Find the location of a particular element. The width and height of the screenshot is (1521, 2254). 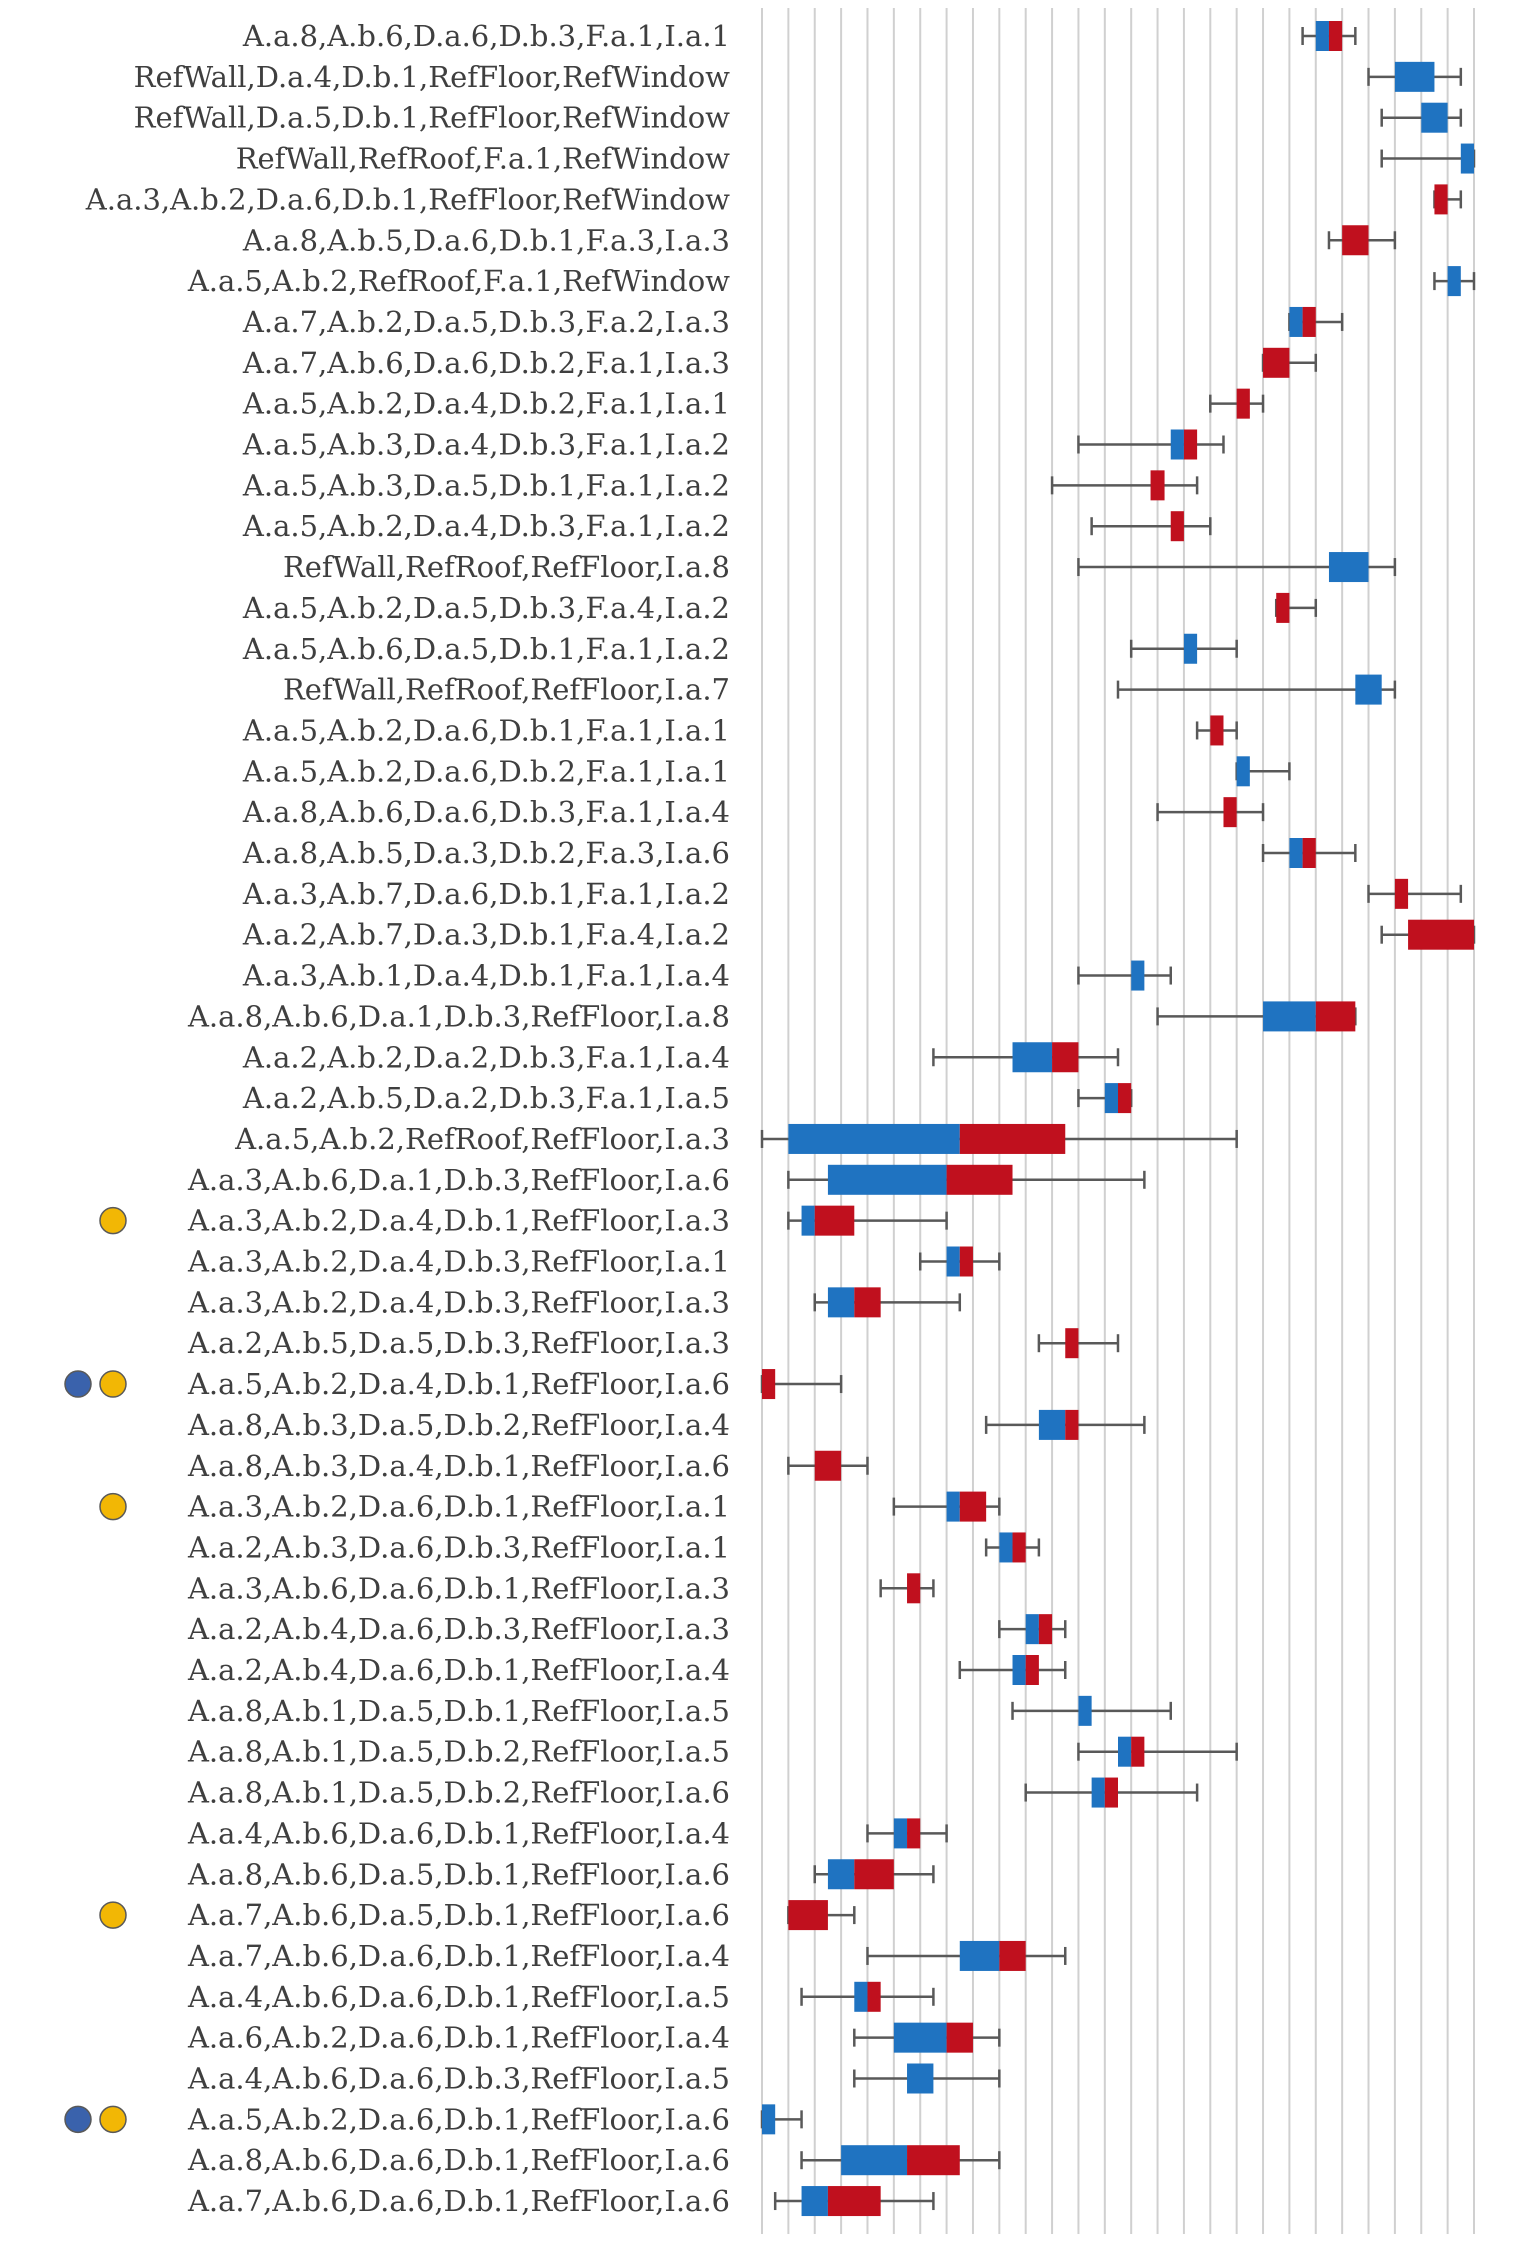

row-label: A.a.5,A.b.2,D.a.6,D.b.2,F.a.1,I.a.1 is located at coordinates (486, 771).